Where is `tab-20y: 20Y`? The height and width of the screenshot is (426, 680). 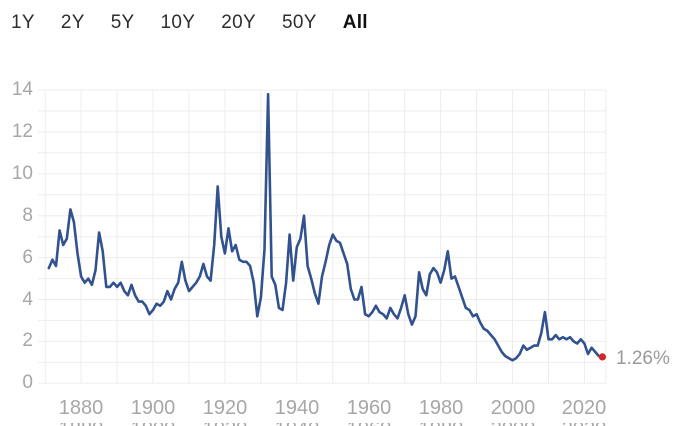 tab-20y: 20Y is located at coordinates (238, 22).